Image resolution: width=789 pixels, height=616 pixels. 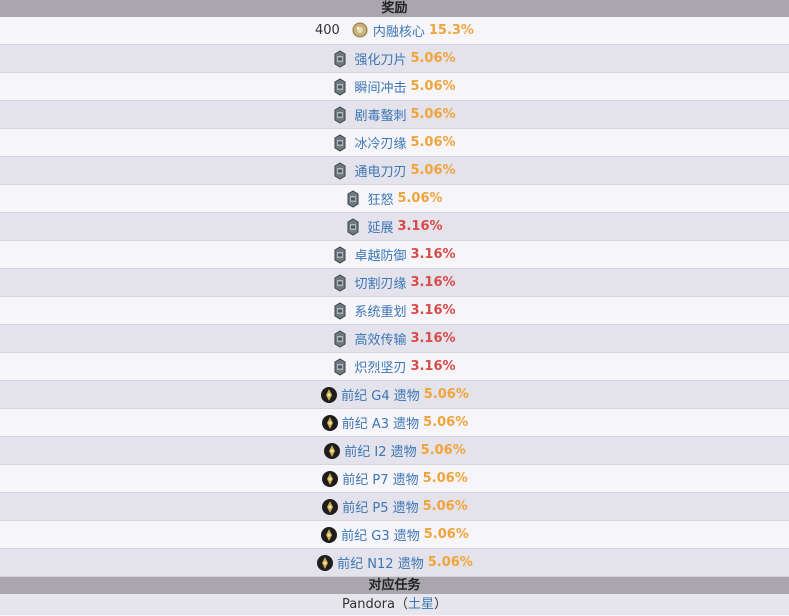 What do you see at coordinates (380, 256) in the screenshot?
I see `reward-name-link: 卓越防御` at bounding box center [380, 256].